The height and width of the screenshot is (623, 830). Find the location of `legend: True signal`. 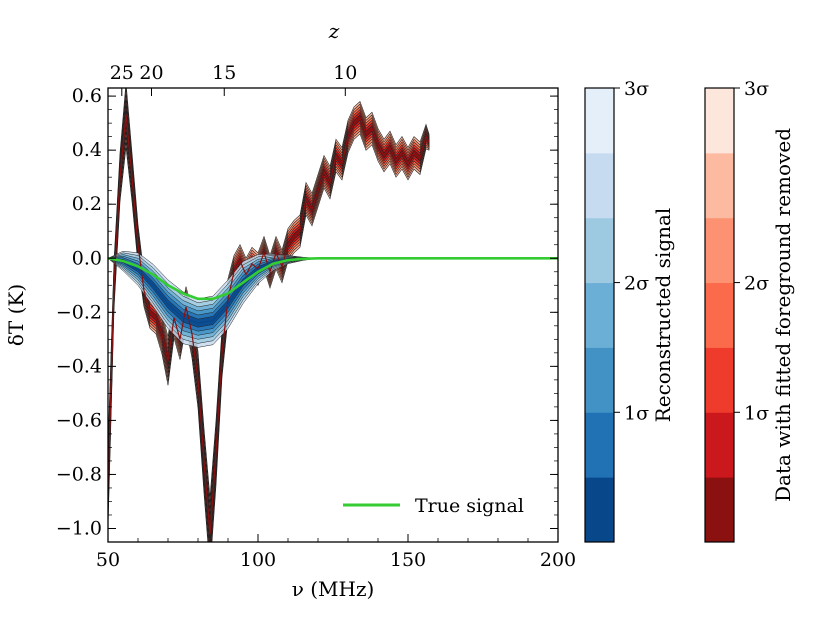

legend: True signal is located at coordinates (433, 506).